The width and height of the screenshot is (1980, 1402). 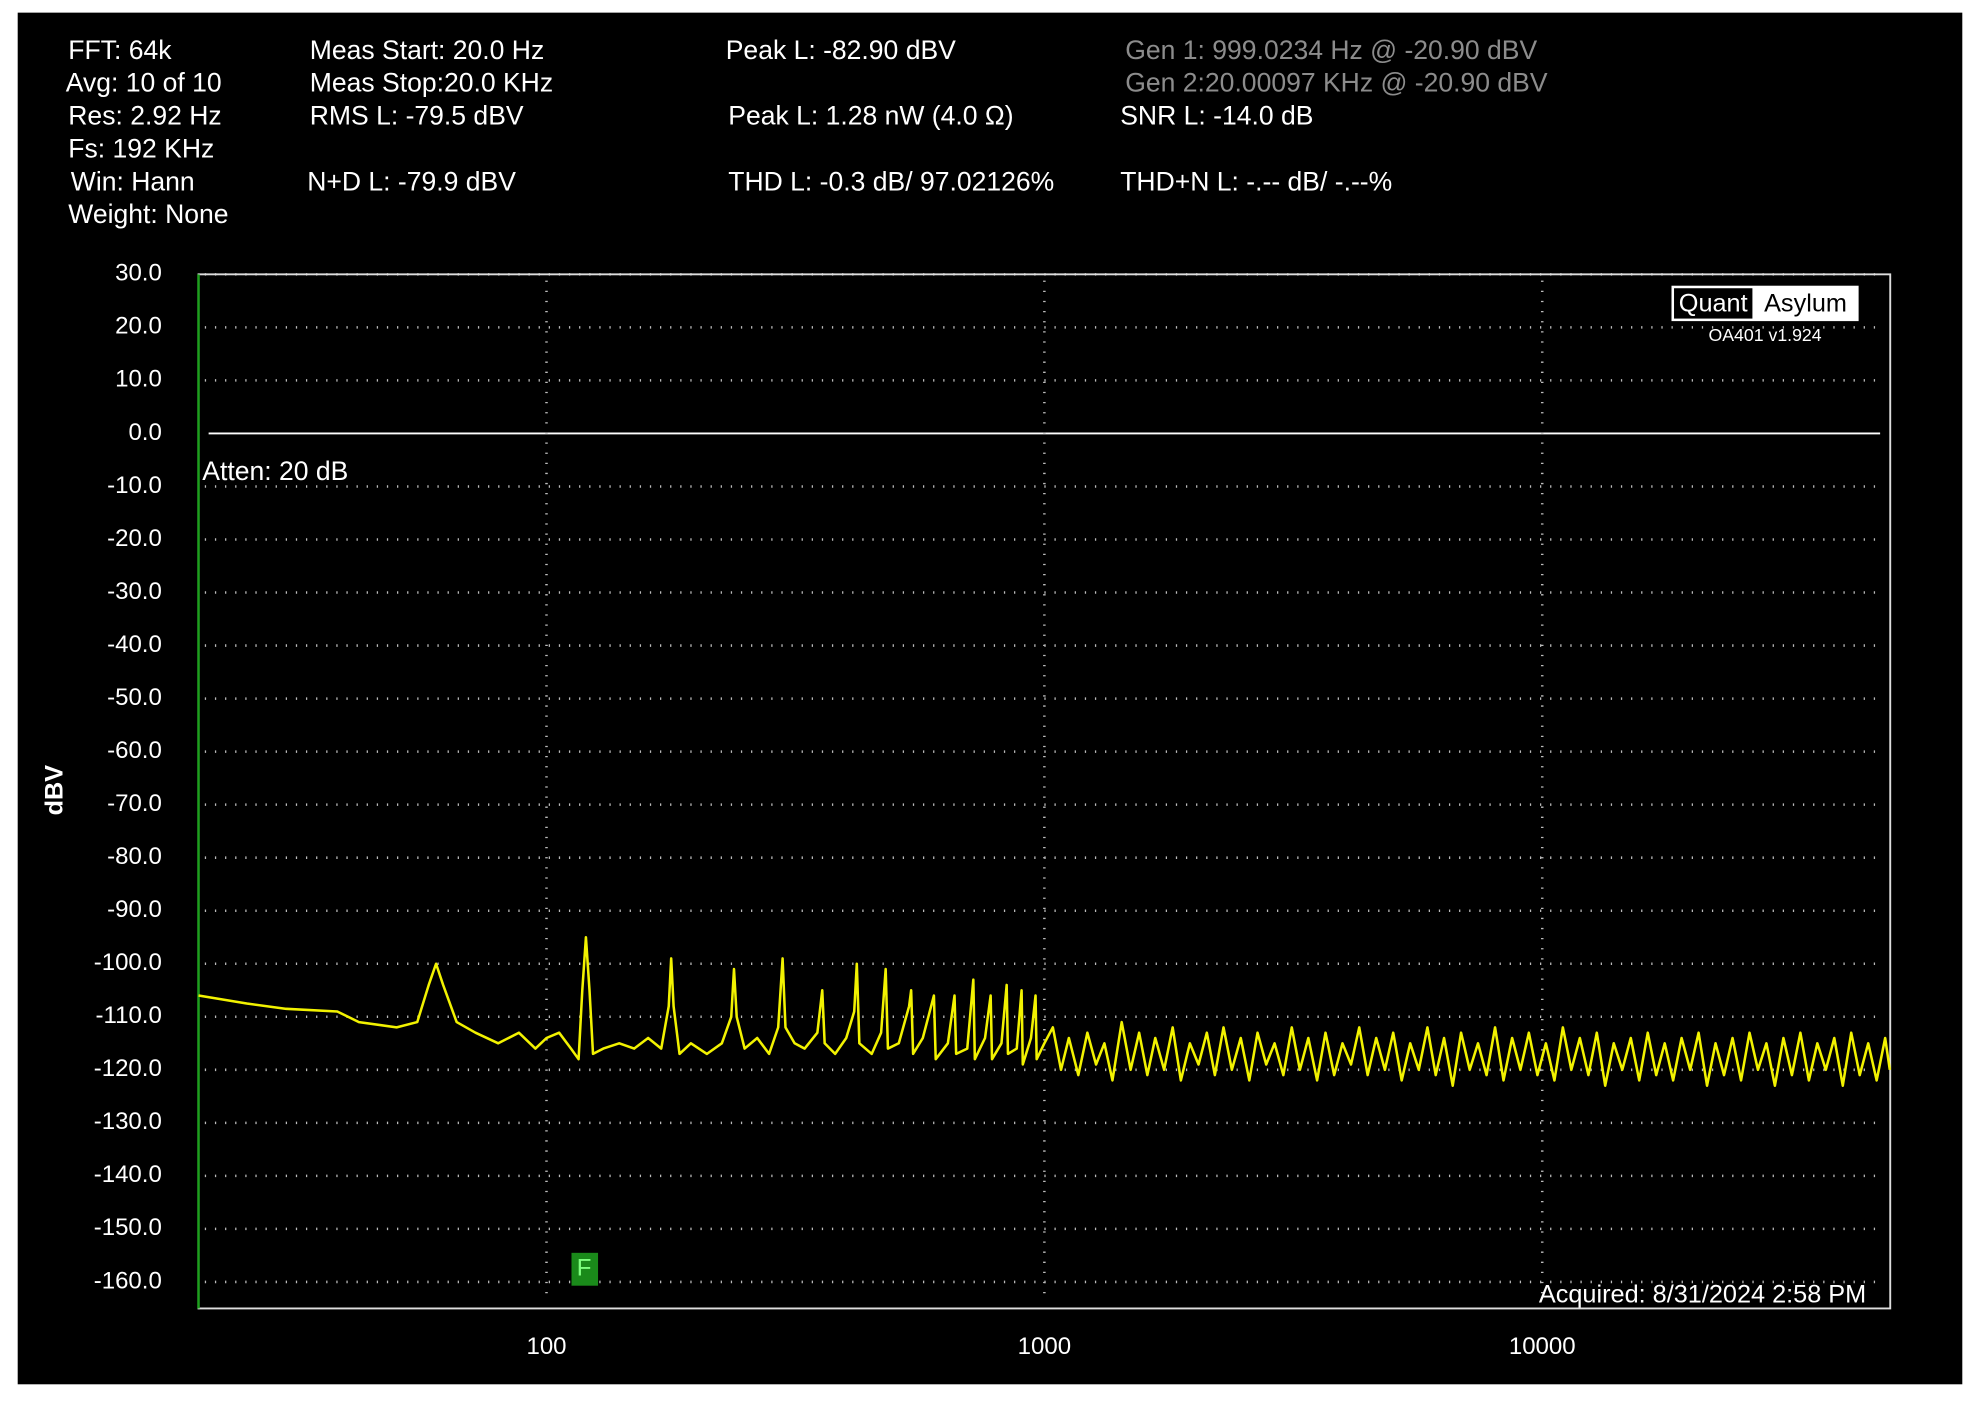 I want to click on readout: FFT: 64k, so click(x=120, y=50).